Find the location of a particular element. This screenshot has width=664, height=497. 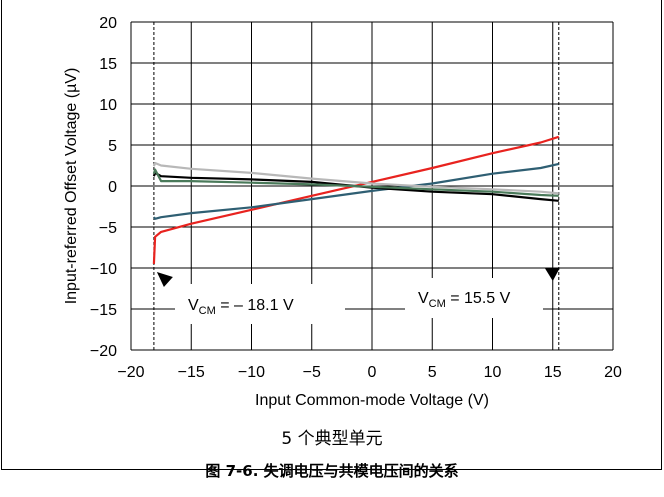

y-tick-label: 15 is located at coordinates (108, 64).